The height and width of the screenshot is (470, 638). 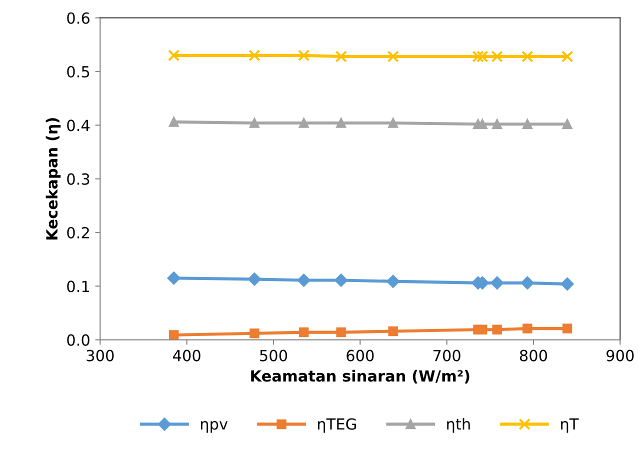 I want to click on x-tick-label: 600, so click(x=360, y=356).